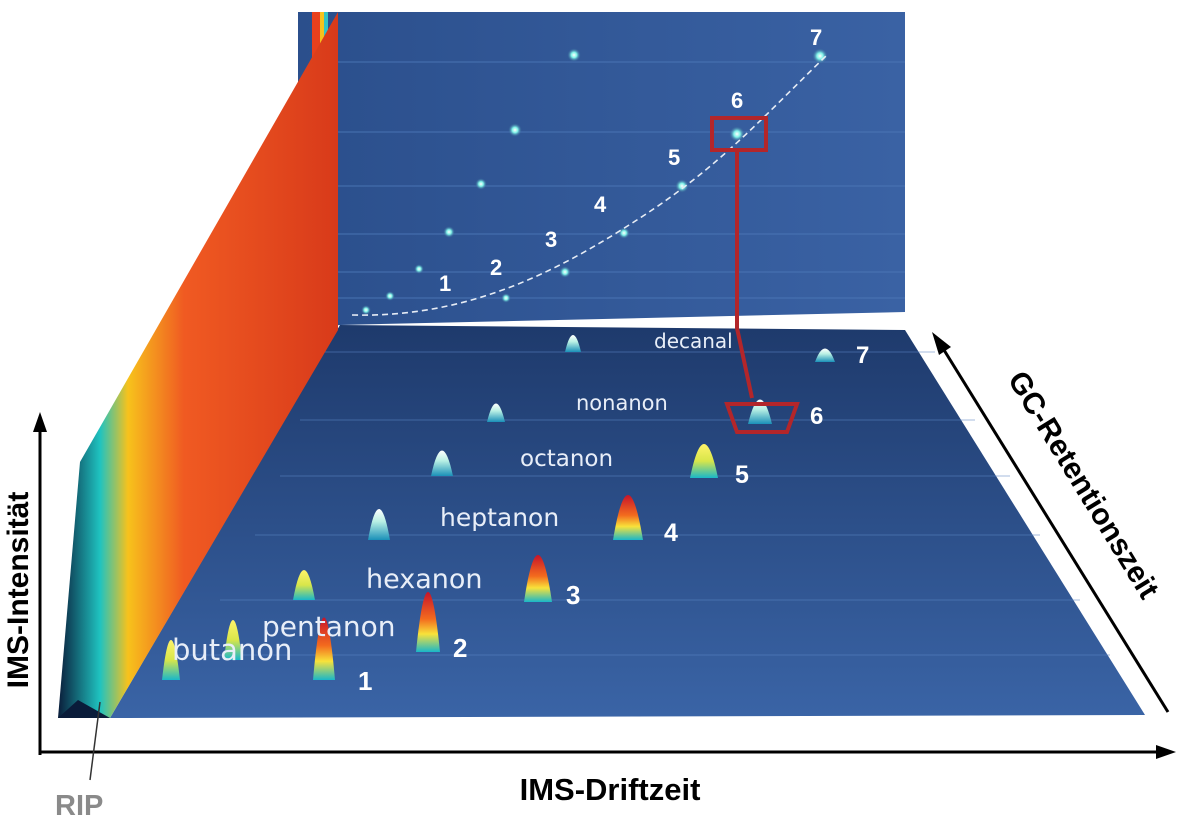 The width and height of the screenshot is (1181, 823). Describe the element at coordinates (551, 239) in the screenshot. I see `wall-num-3: 3` at that location.